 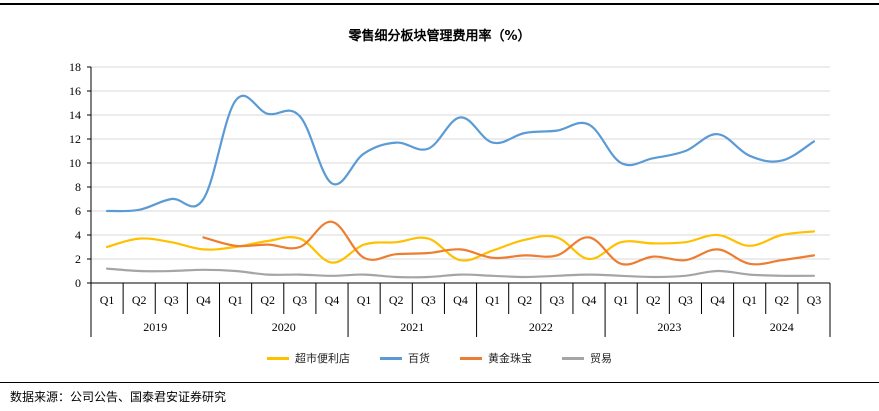 What do you see at coordinates (439, 382) in the screenshot?
I see `bottom-rule` at bounding box center [439, 382].